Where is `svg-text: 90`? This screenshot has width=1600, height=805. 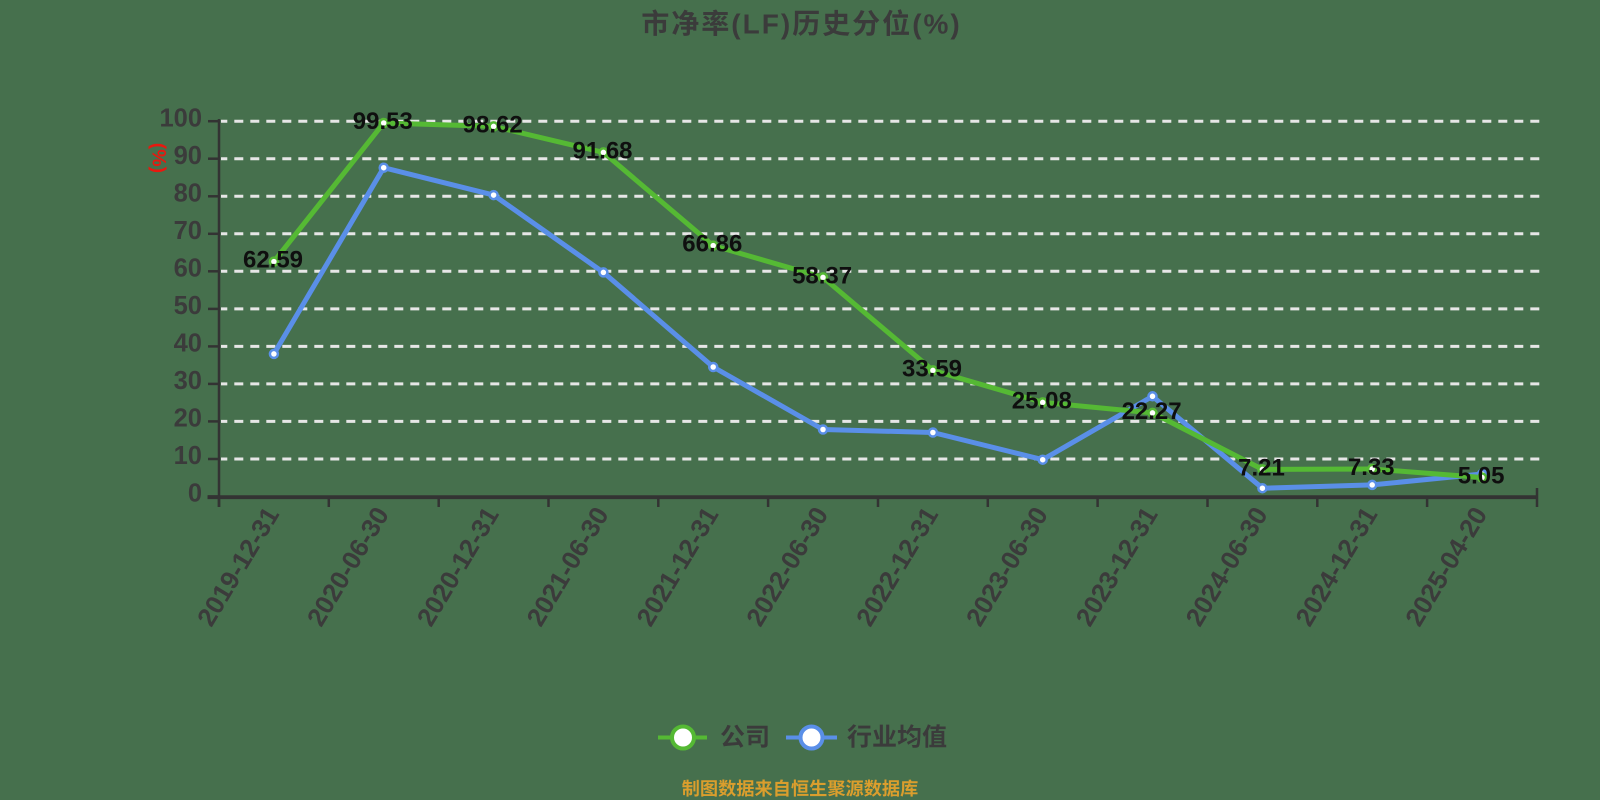
svg-text: 90 is located at coordinates (188, 156).